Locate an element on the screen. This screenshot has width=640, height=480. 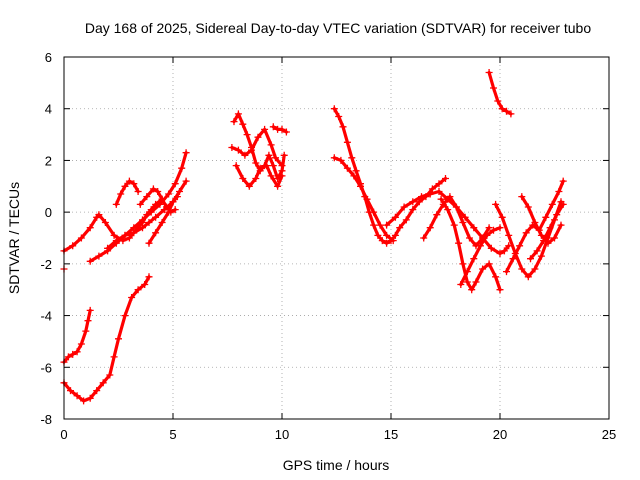
series-arc-18-points is located at coordinates (470, 244).